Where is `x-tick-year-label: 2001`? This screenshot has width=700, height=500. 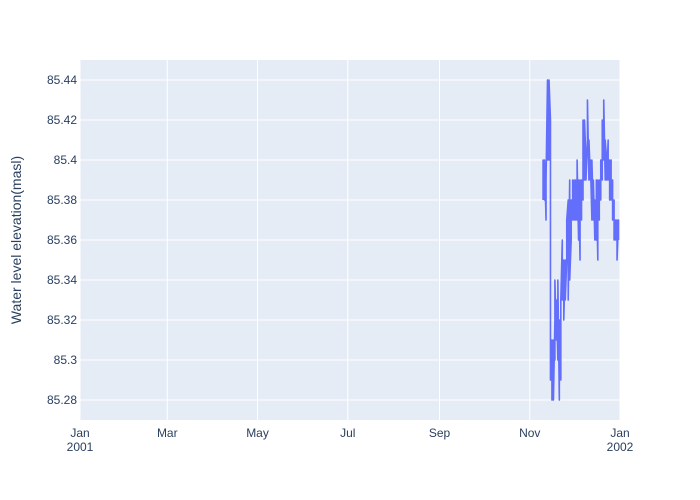 x-tick-year-label: 2001 is located at coordinates (80, 447).